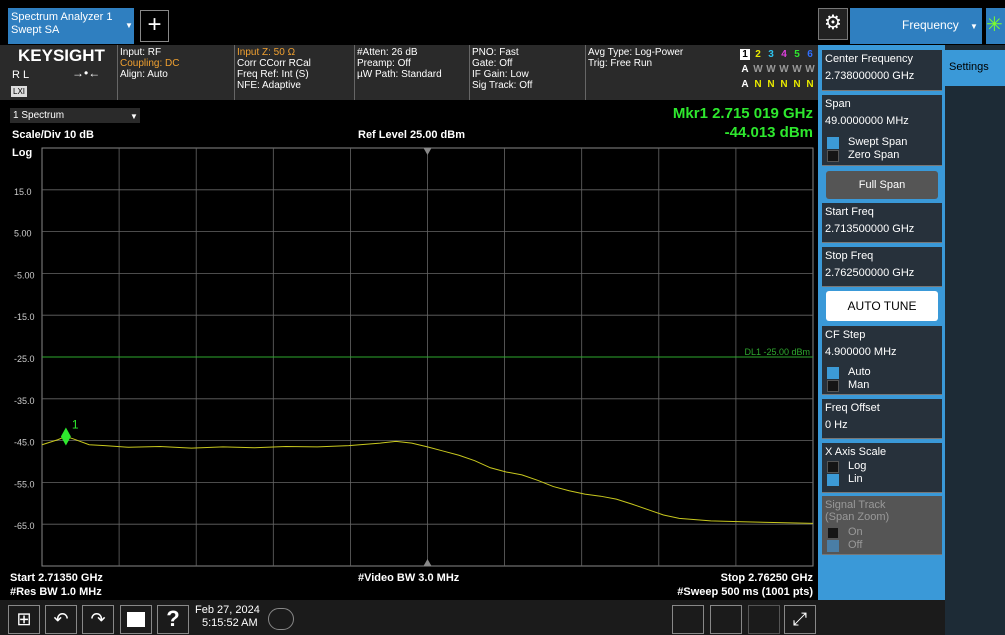 The height and width of the screenshot is (635, 1005). Describe the element at coordinates (882, 419) in the screenshot. I see `freq-offset-key: Freq Offset 0 Hz` at that location.